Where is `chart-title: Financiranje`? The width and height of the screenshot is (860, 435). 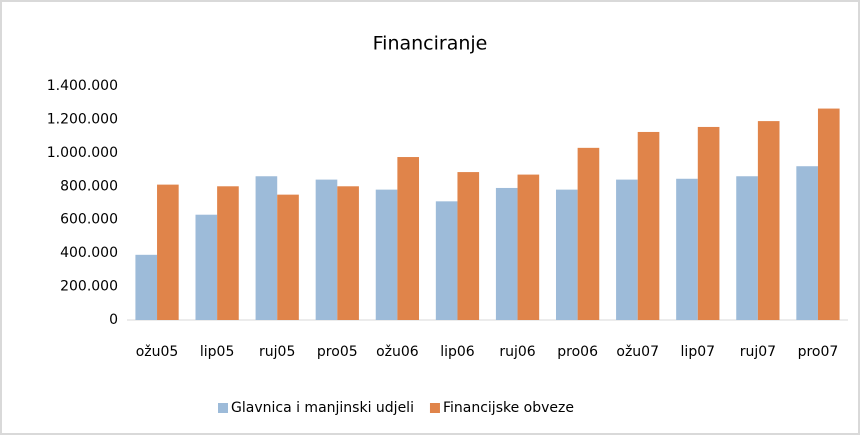
chart-title: Financiranje is located at coordinates (430, 44).